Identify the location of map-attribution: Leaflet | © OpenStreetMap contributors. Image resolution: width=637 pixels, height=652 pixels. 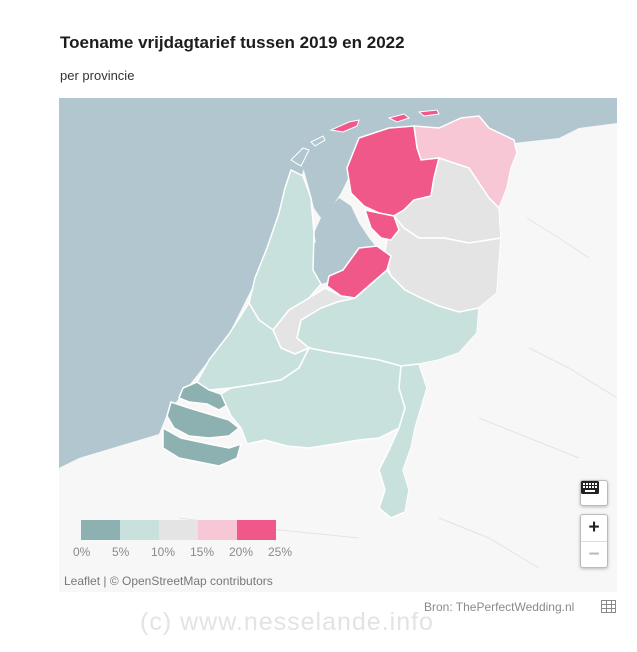
(168, 581).